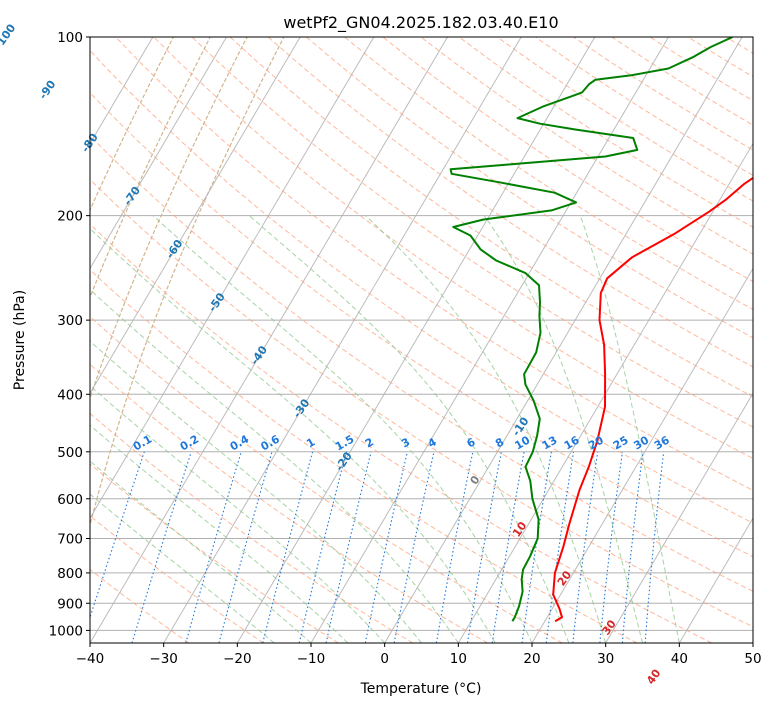 The height and width of the screenshot is (708, 775). Describe the element at coordinates (9, 36) in the screenshot. I see `isotherm-label: -100` at that location.